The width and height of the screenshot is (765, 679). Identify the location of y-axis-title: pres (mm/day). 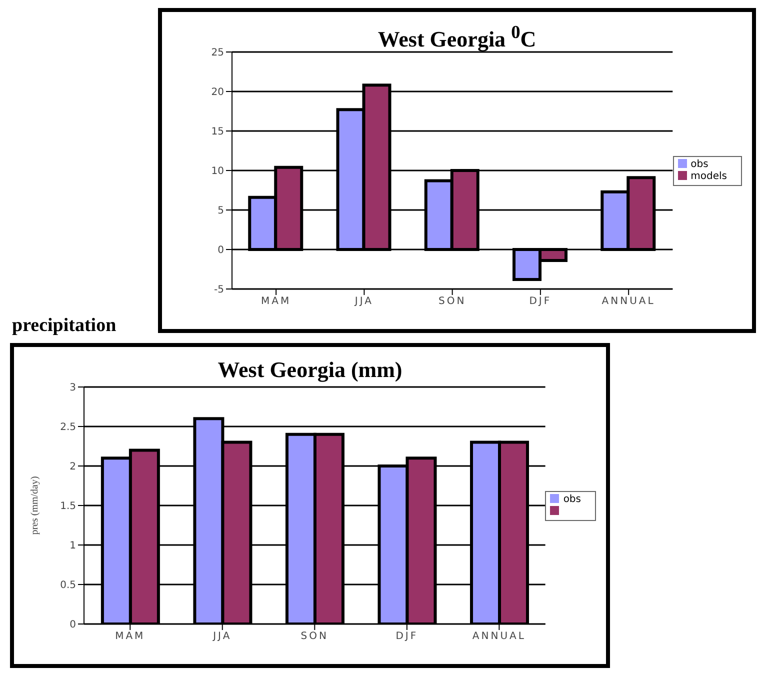
(35, 505).